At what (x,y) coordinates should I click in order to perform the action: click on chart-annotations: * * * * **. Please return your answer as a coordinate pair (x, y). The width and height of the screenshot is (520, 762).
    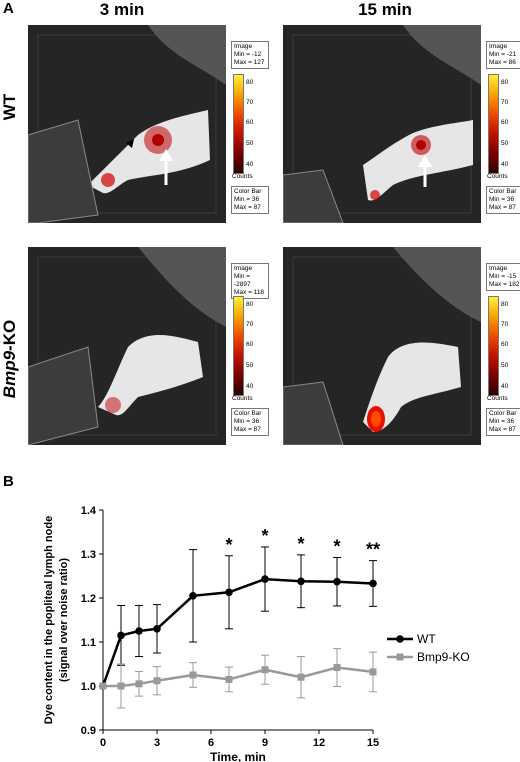
    Looking at the image, I should click on (302, 543).